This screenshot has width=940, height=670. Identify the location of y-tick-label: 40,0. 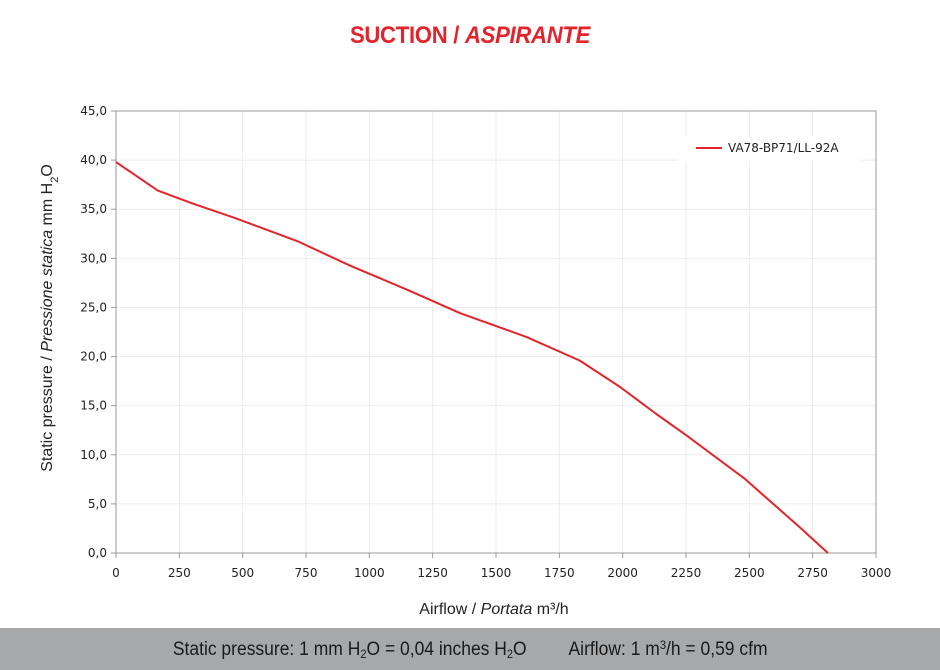
(93, 160).